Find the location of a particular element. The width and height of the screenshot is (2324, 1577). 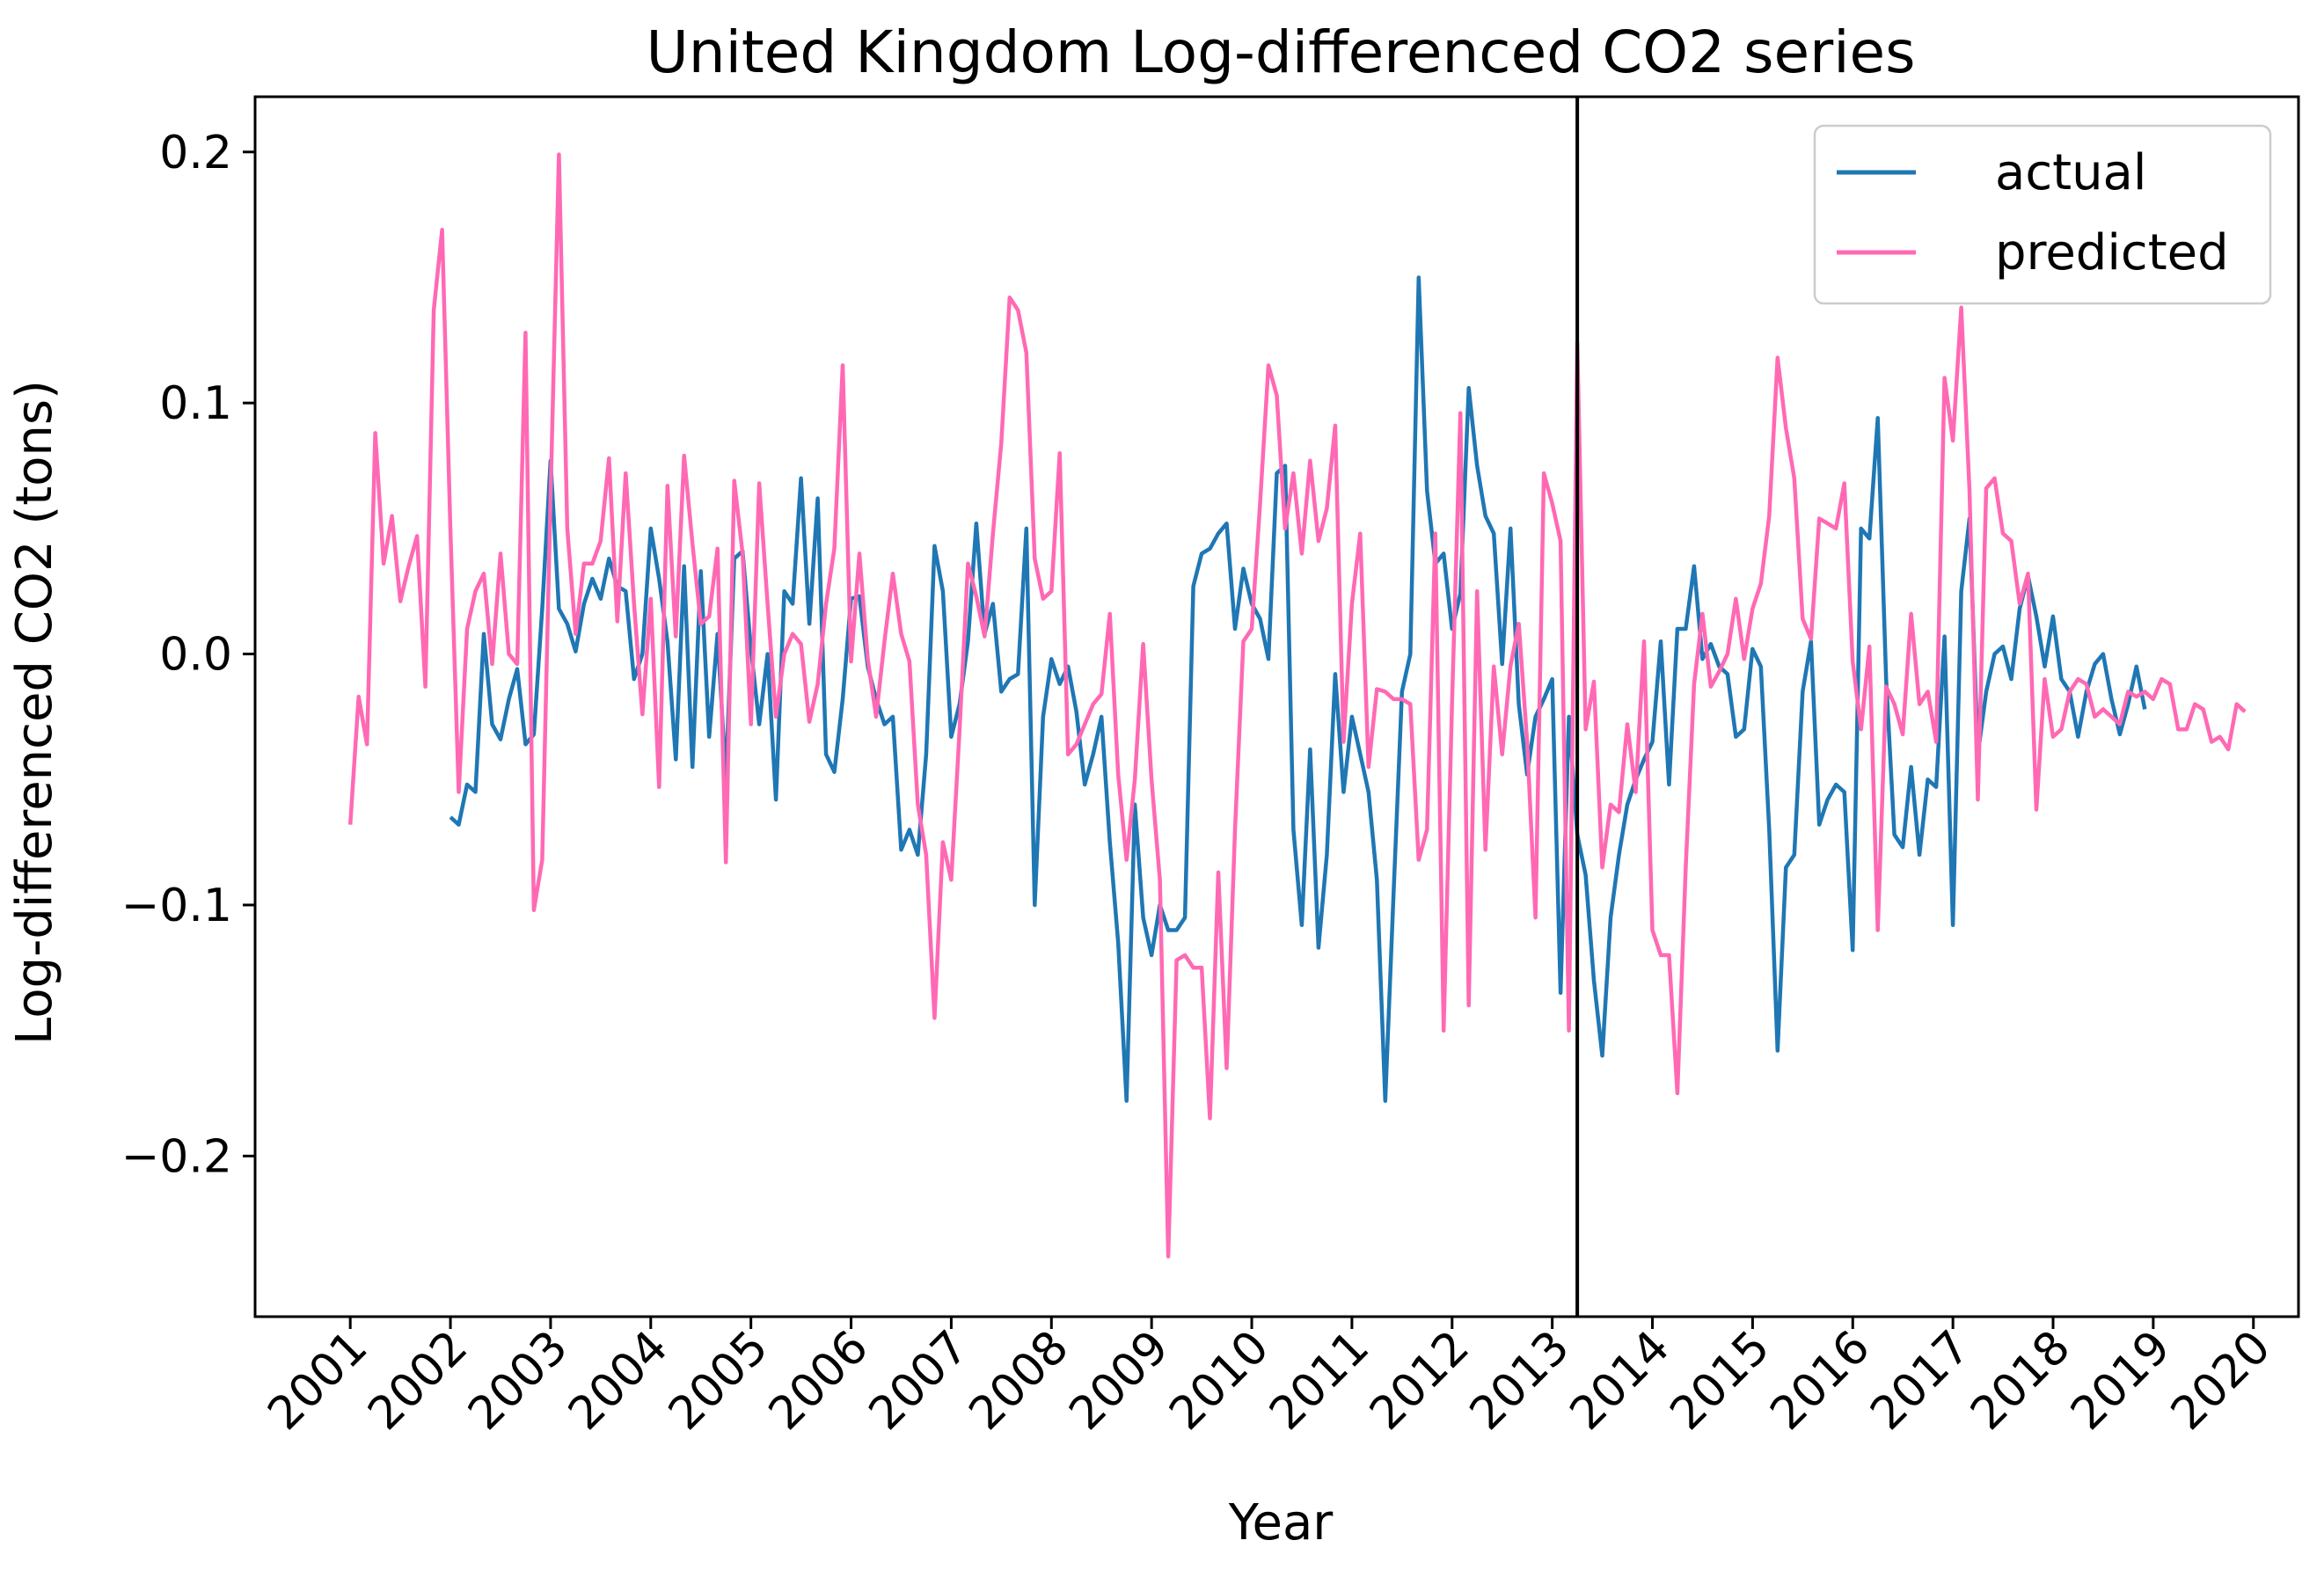

y-tick-label: −0.2 is located at coordinates (176, 1157).